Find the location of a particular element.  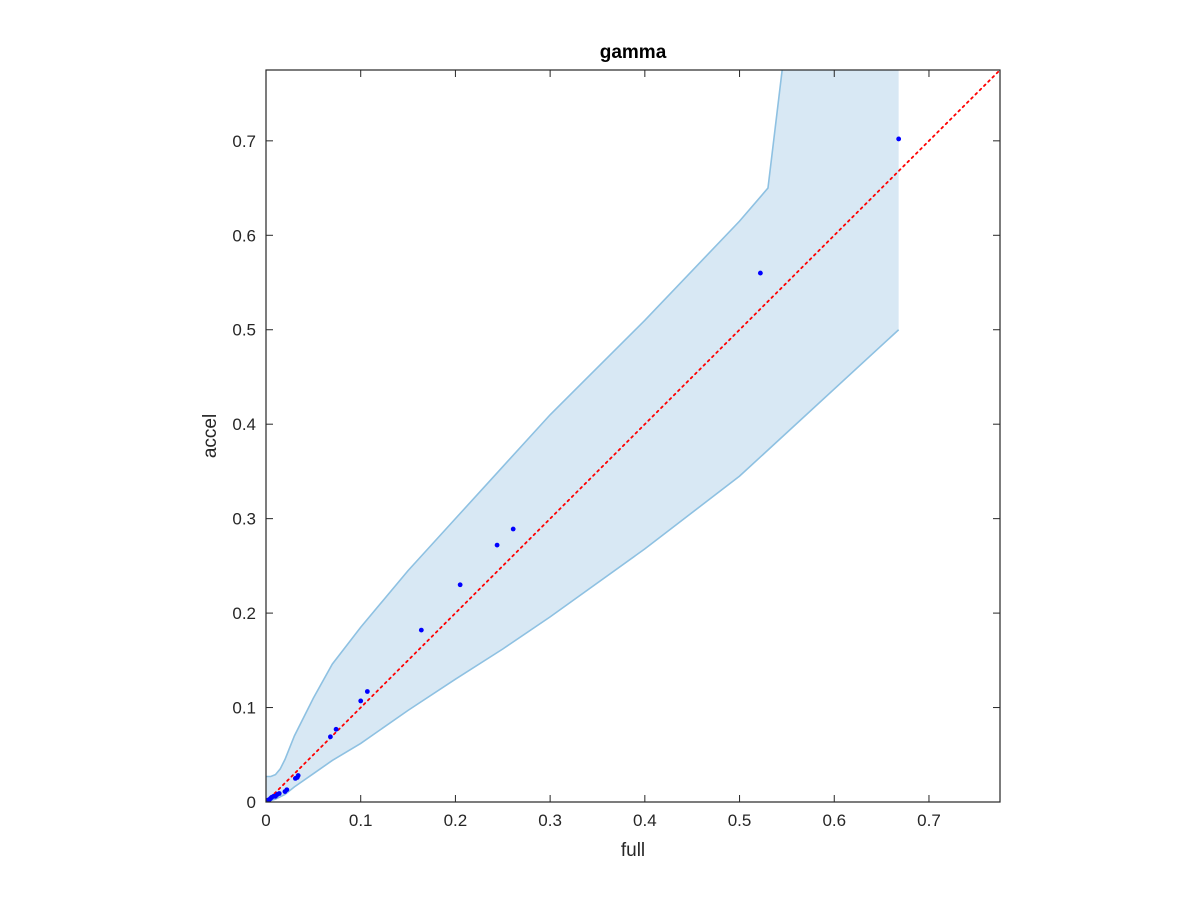

x-tick-label: 0 is located at coordinates (265, 820).